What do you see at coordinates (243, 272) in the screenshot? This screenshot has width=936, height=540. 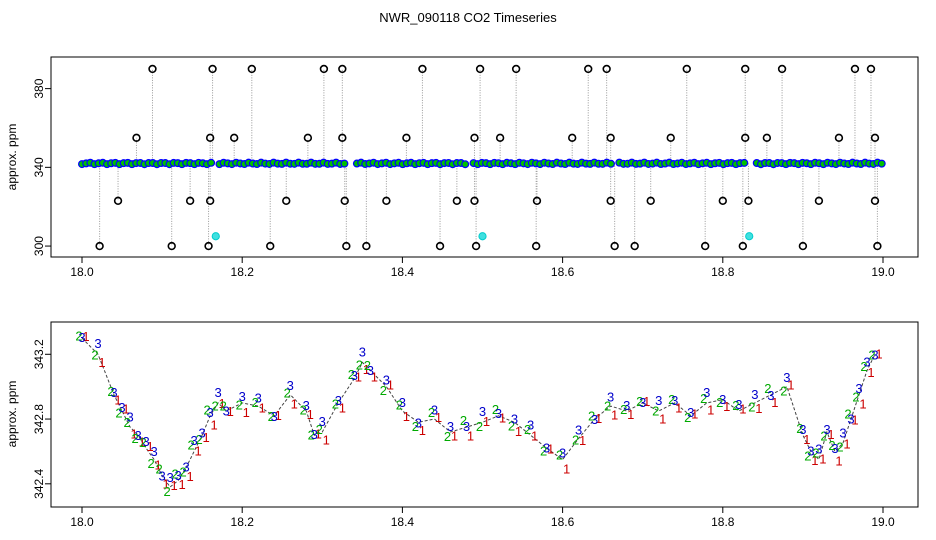 I see `x-tick-label: 18.2` at bounding box center [243, 272].